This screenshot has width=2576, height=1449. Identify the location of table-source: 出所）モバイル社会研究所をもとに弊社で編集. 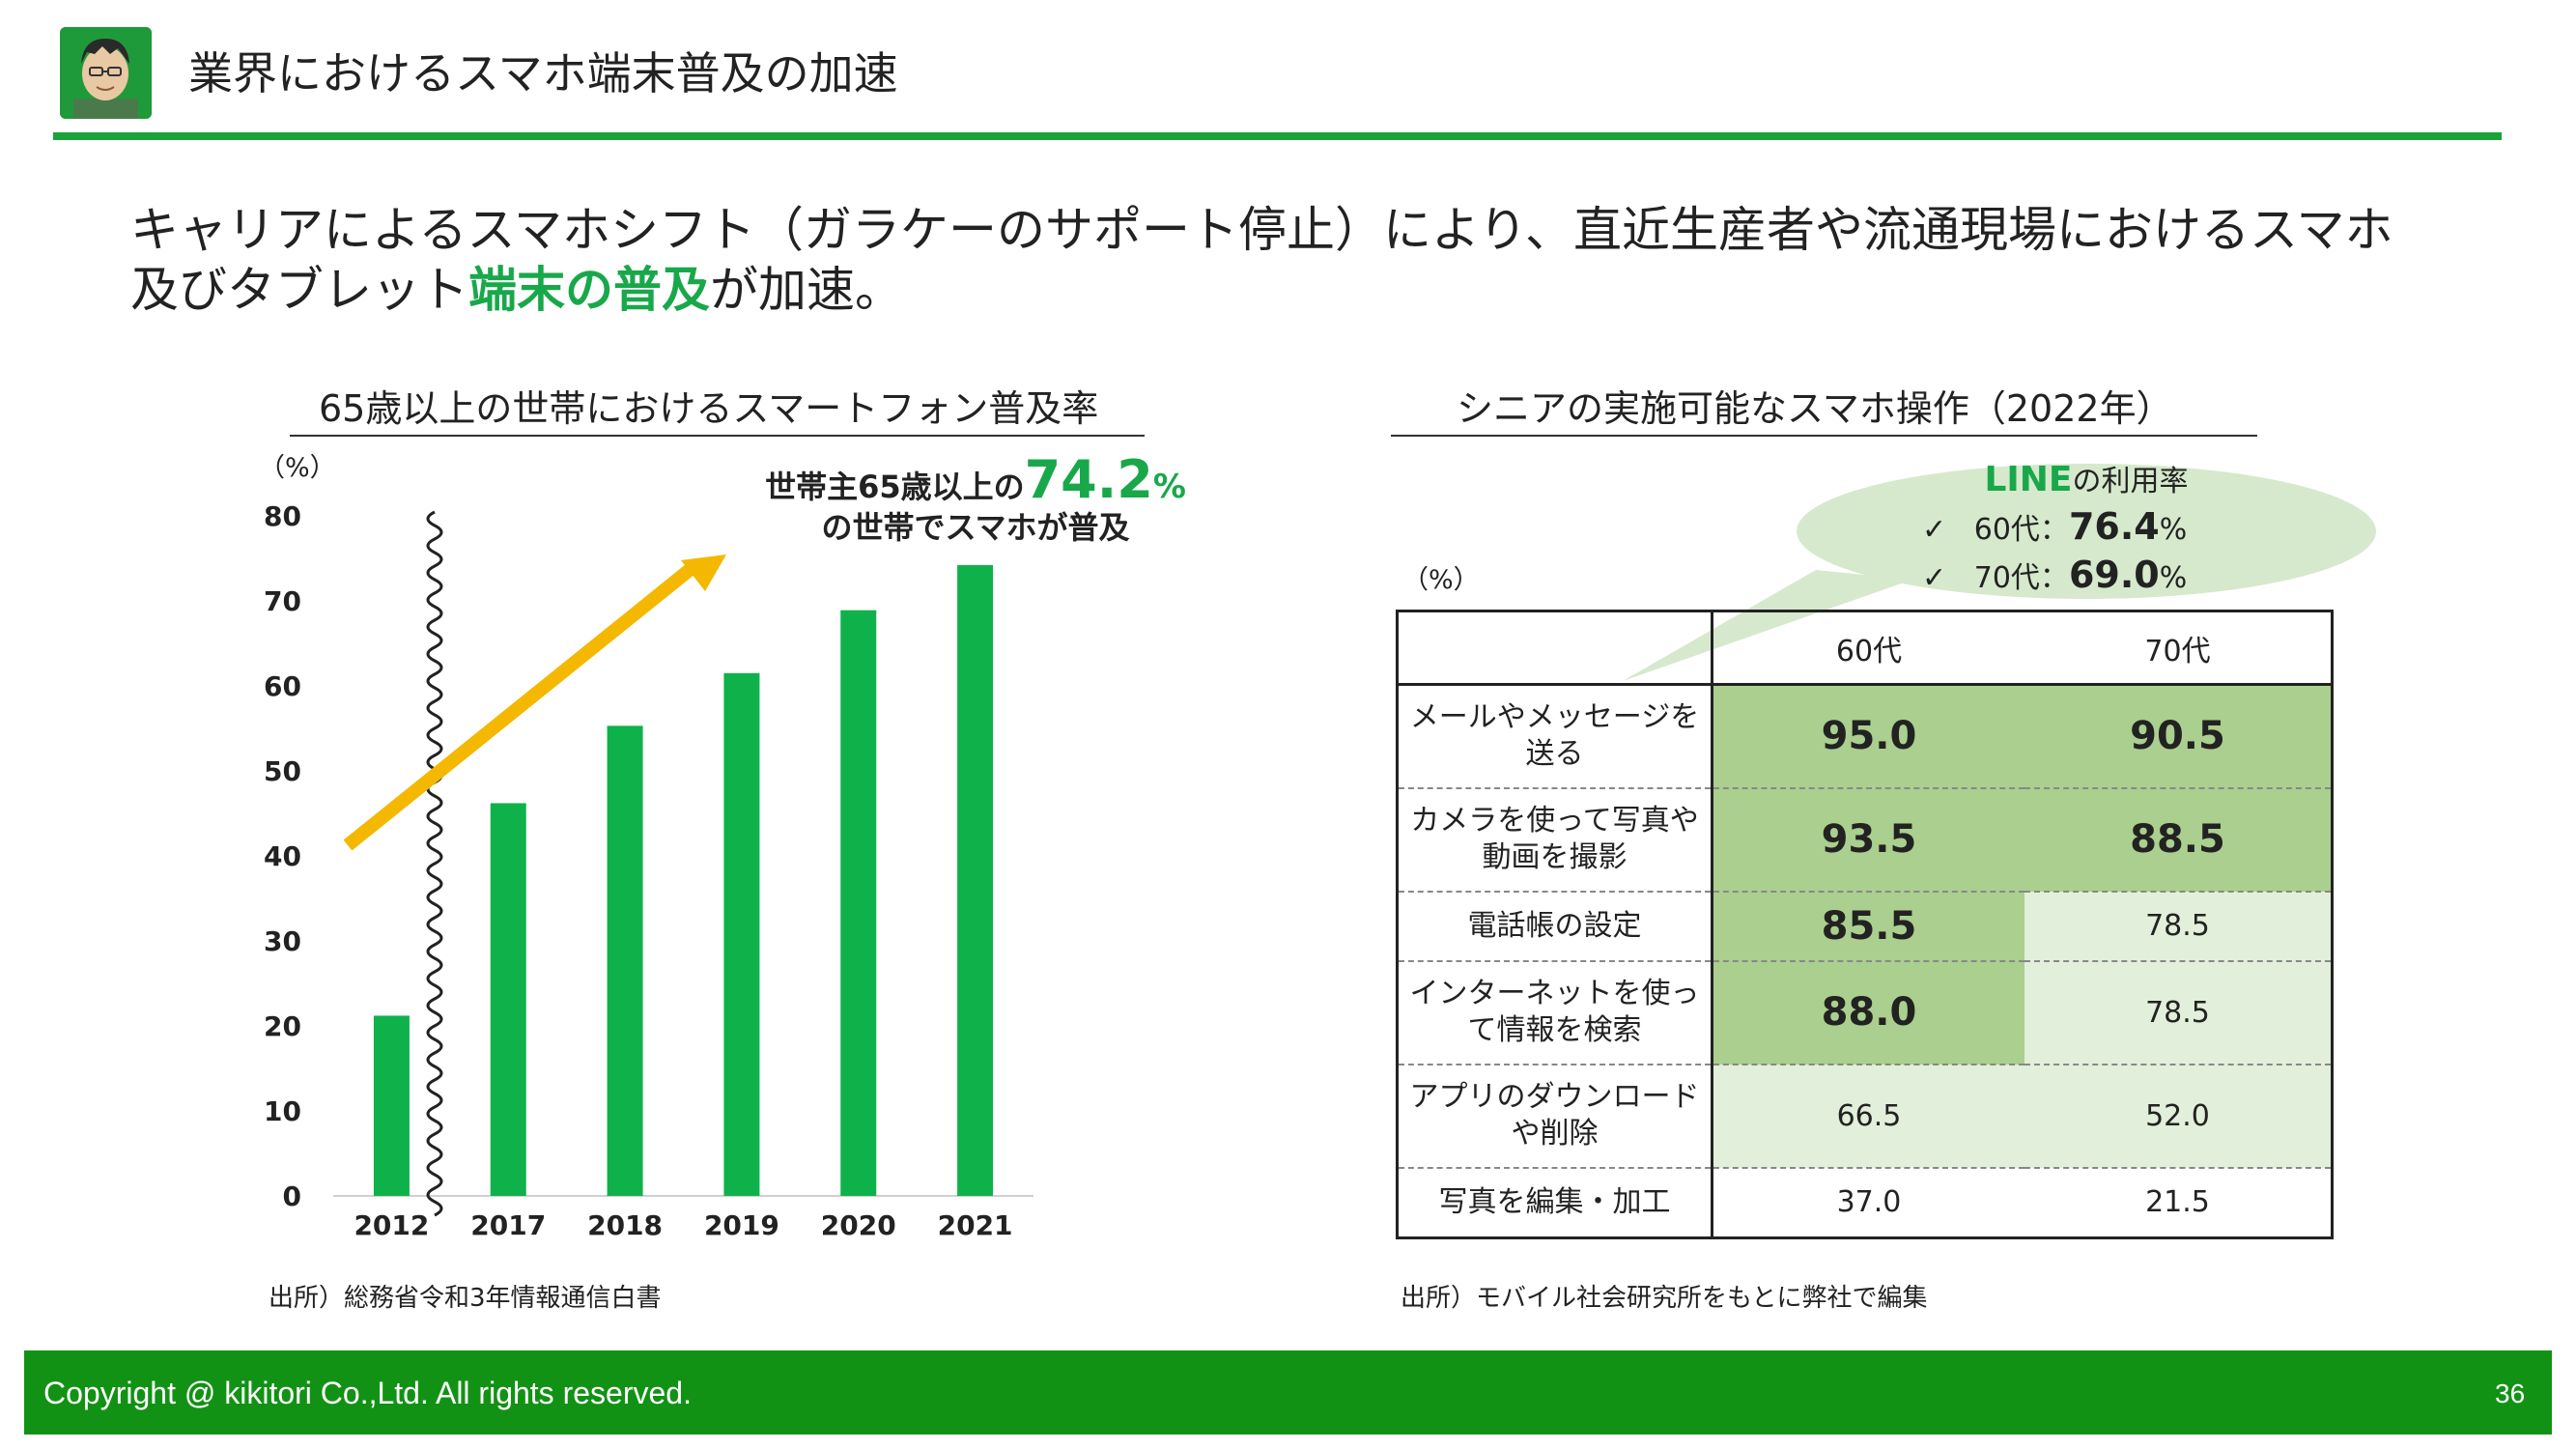
(1664, 1298).